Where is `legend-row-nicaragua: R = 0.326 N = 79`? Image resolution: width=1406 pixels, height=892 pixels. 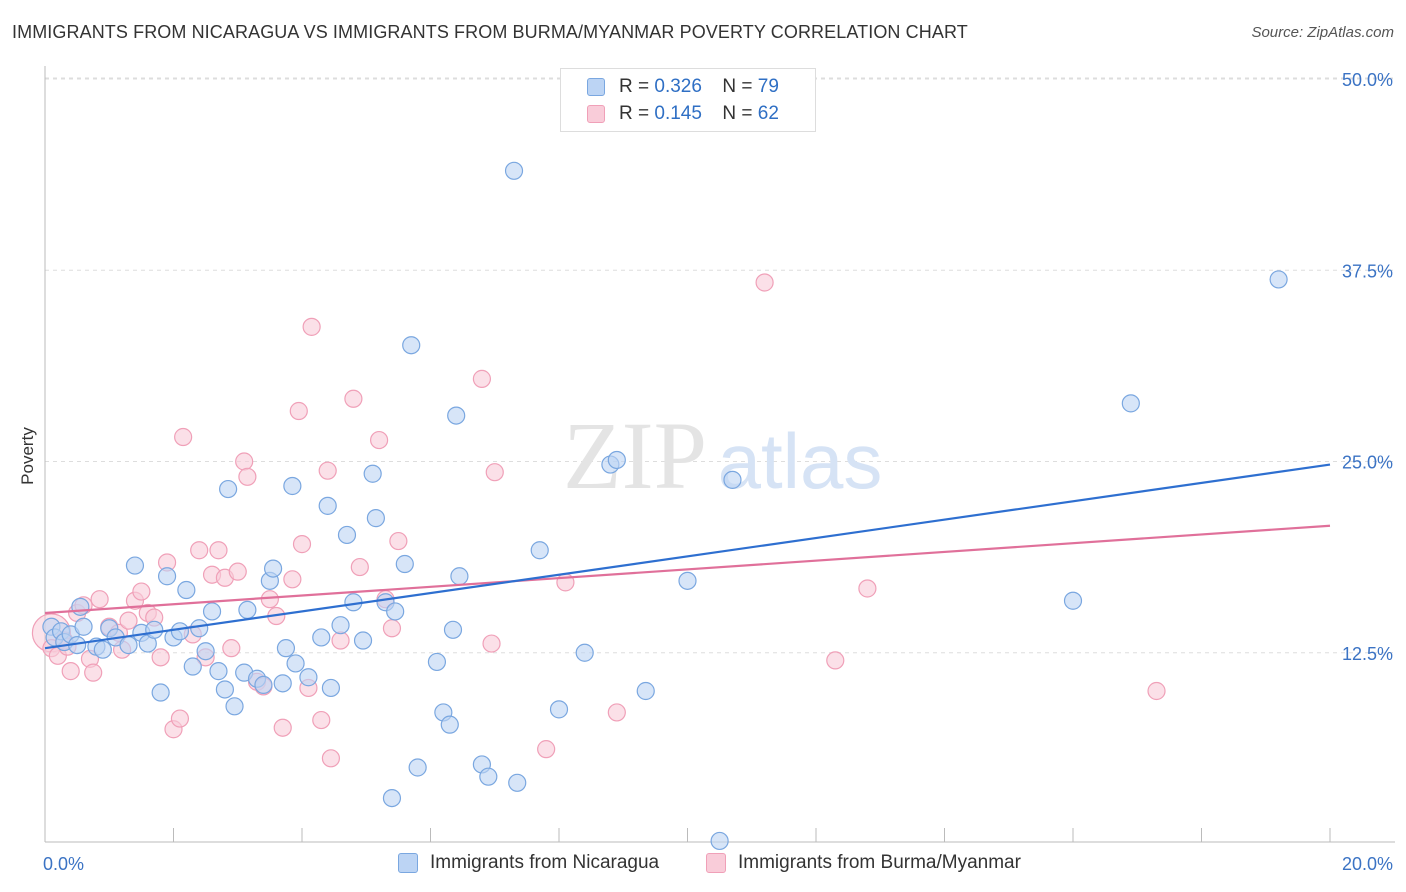
legend-row-nicaragua: R = 0.326 N = 79 is located at coordinates (683, 87).